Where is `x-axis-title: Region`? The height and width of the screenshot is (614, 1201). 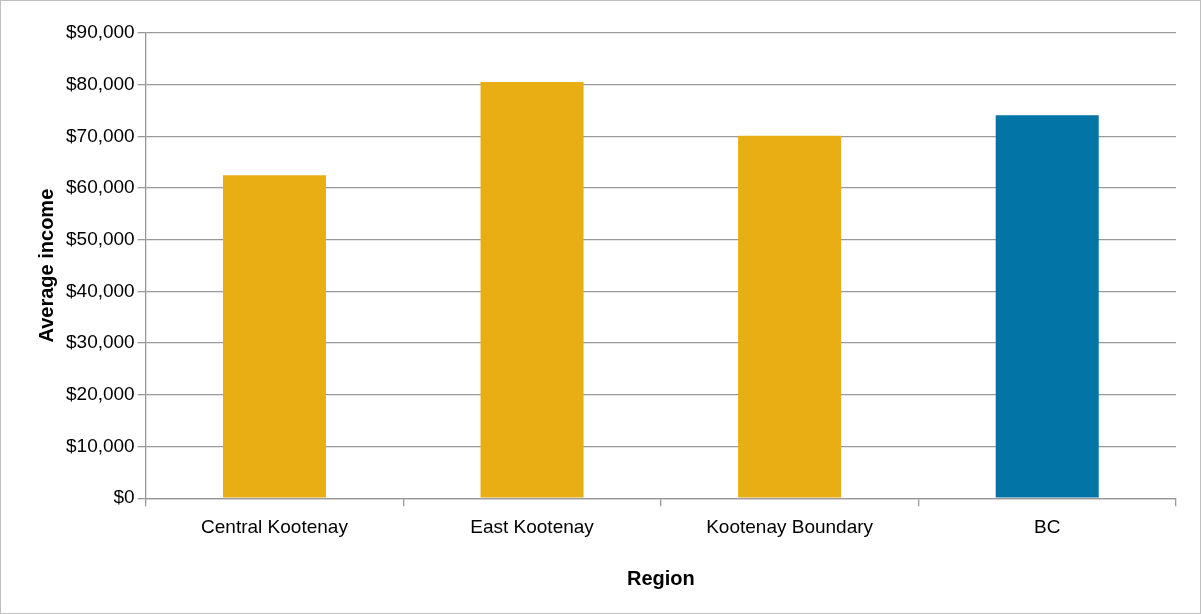
x-axis-title: Region is located at coordinates (660, 577).